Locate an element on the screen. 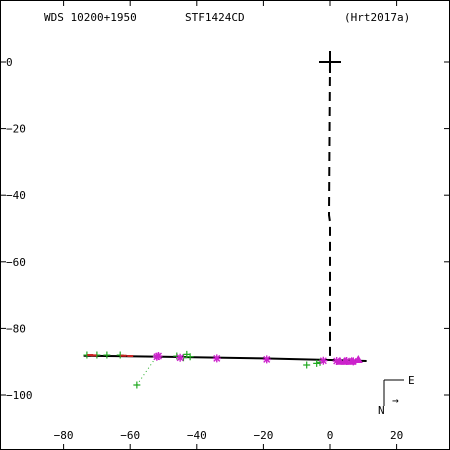 This screenshot has width=450, height=450. y-tick-label: −40 is located at coordinates (16, 195).